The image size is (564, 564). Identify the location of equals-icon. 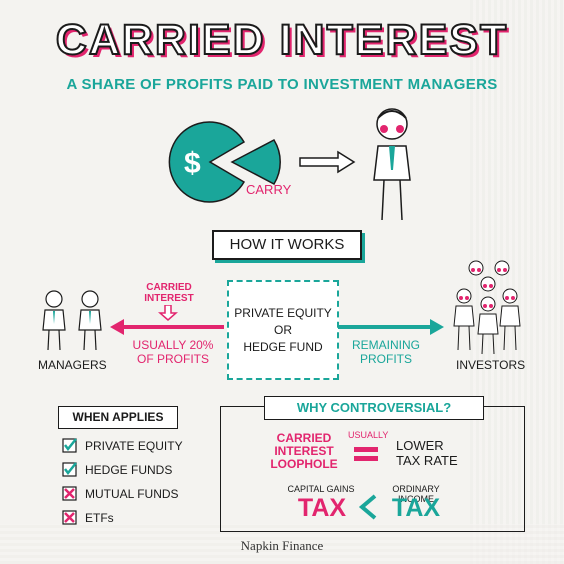
(366, 454).